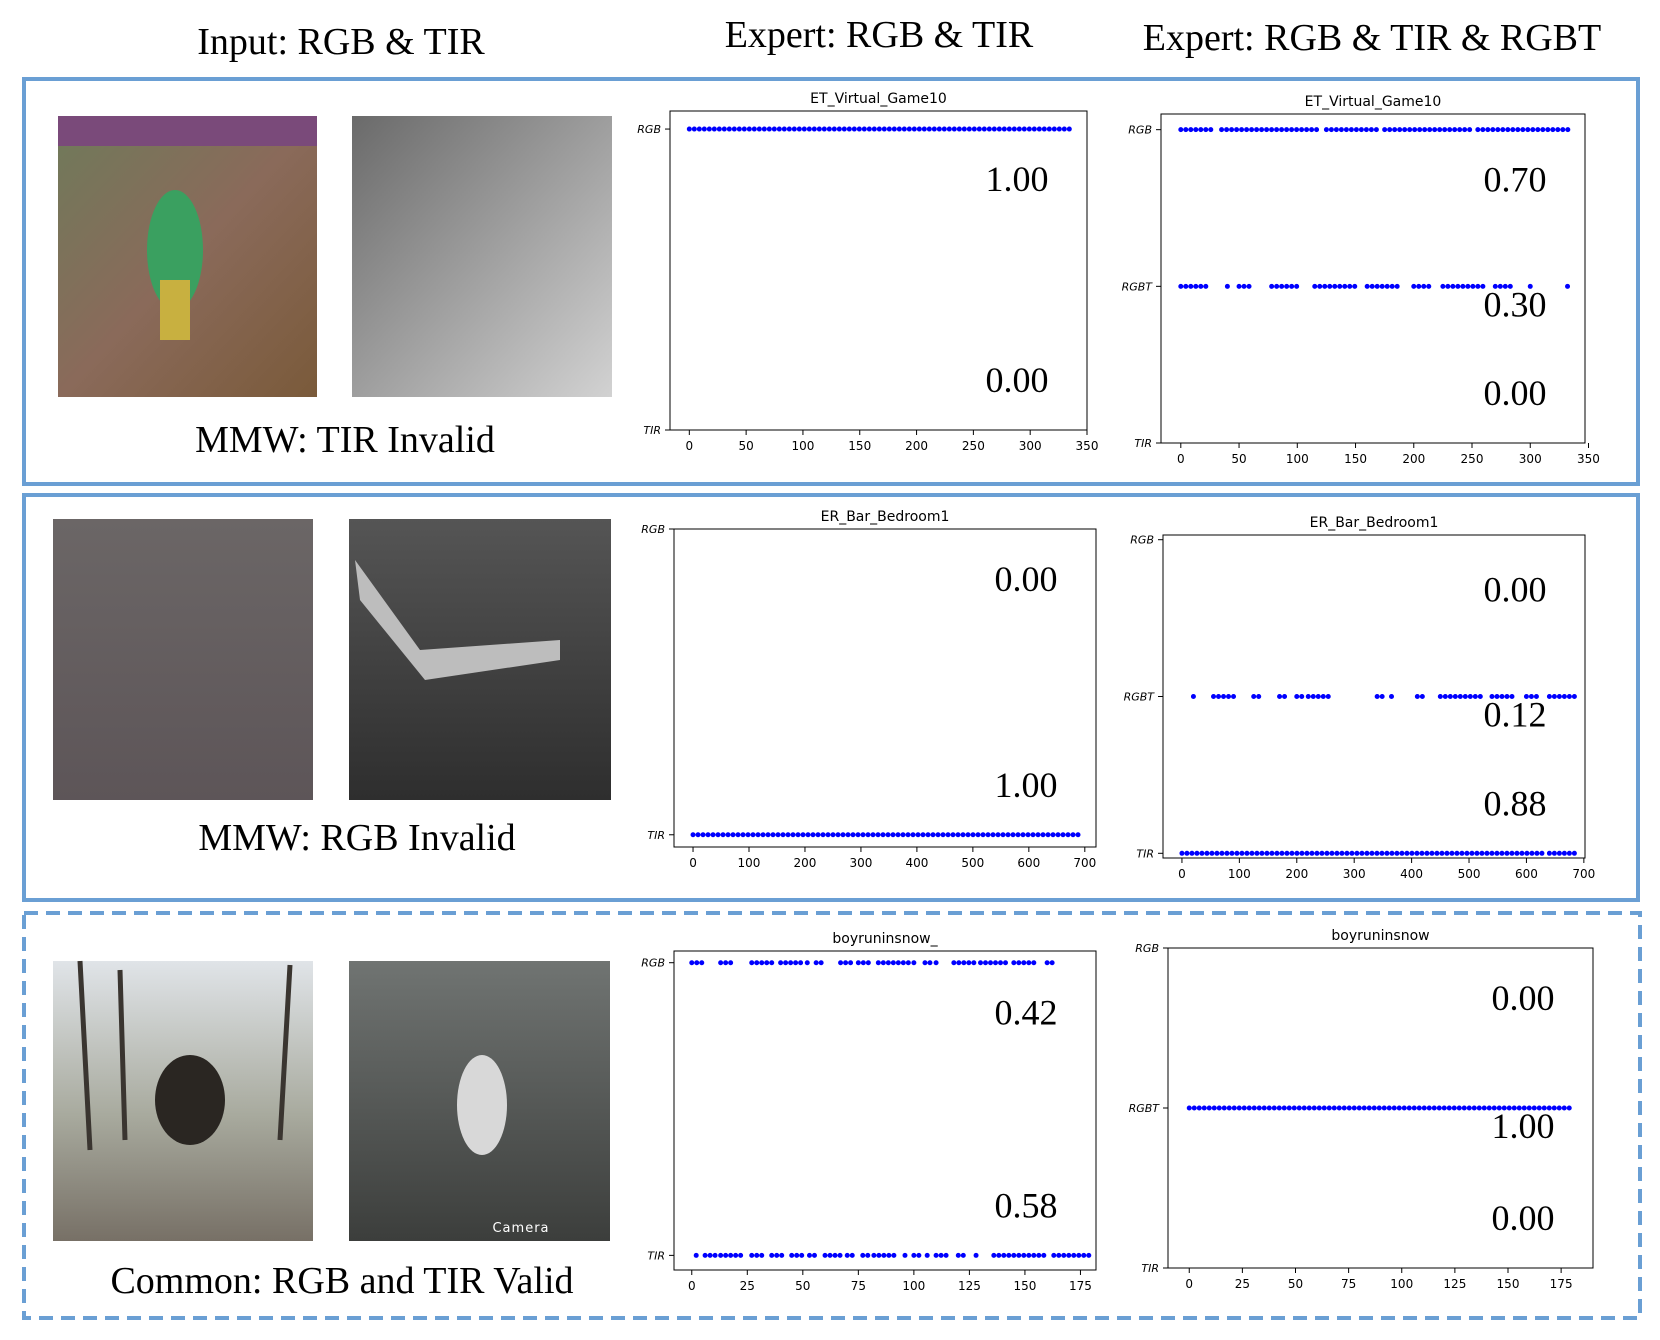  What do you see at coordinates (885, 939) in the screenshot?
I see `chart-title: boyruninsnow_` at bounding box center [885, 939].